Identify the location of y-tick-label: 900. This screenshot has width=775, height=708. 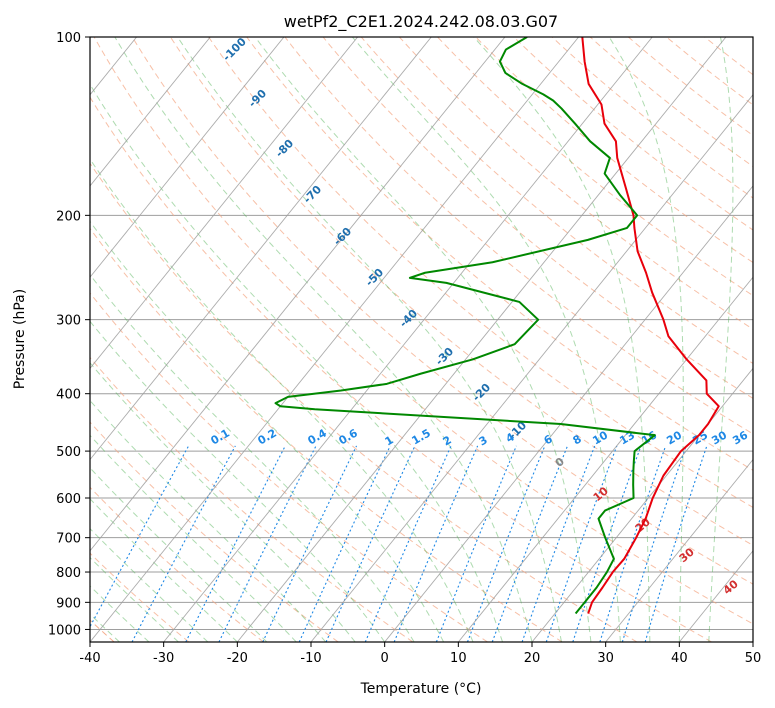
(68, 603).